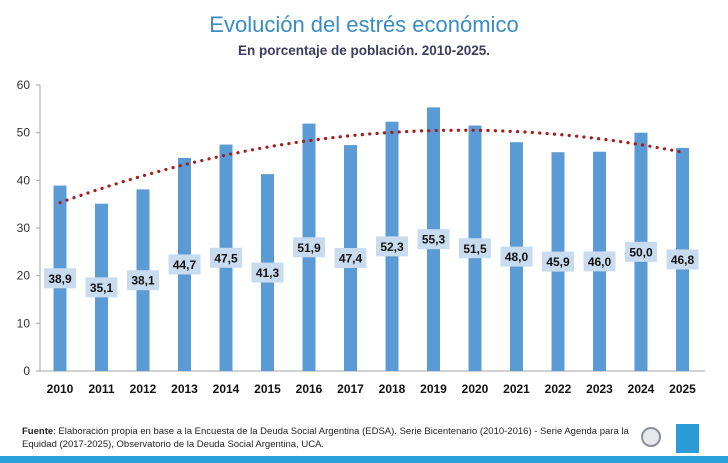 This screenshot has width=728, height=463. I want to click on x-tick-label: 2020, so click(475, 389).